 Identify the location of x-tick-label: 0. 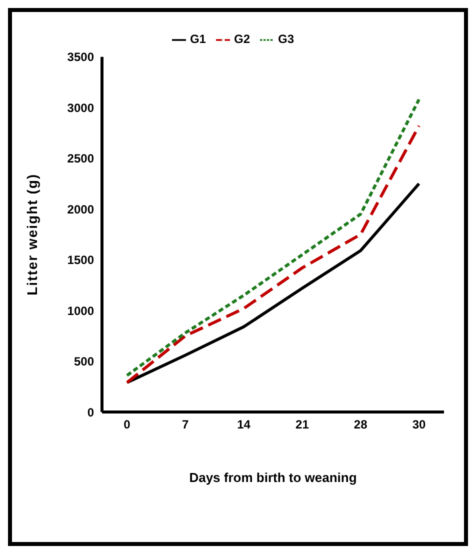
(127, 425).